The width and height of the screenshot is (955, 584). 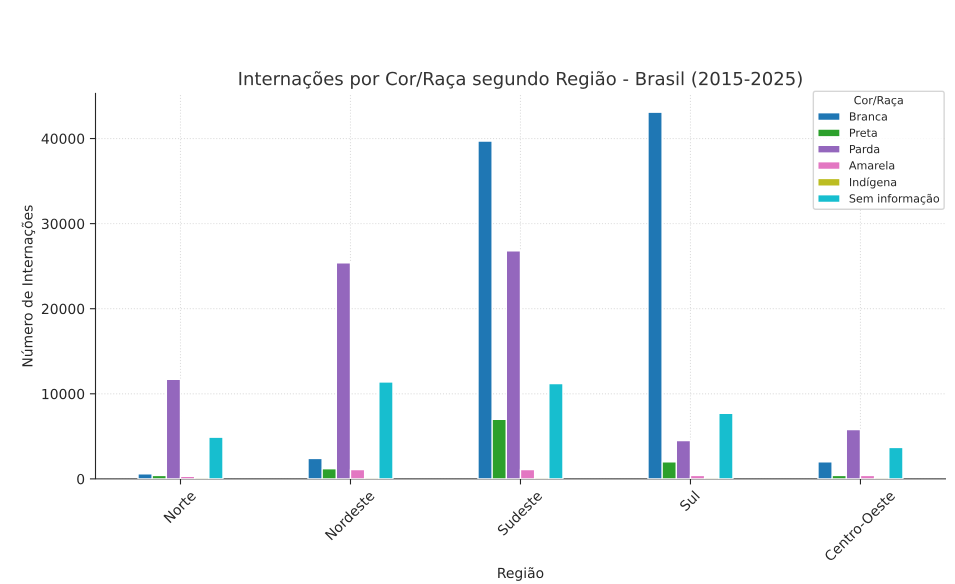 What do you see at coordinates (80, 479) in the screenshot?
I see `y-tick-label: 0` at bounding box center [80, 479].